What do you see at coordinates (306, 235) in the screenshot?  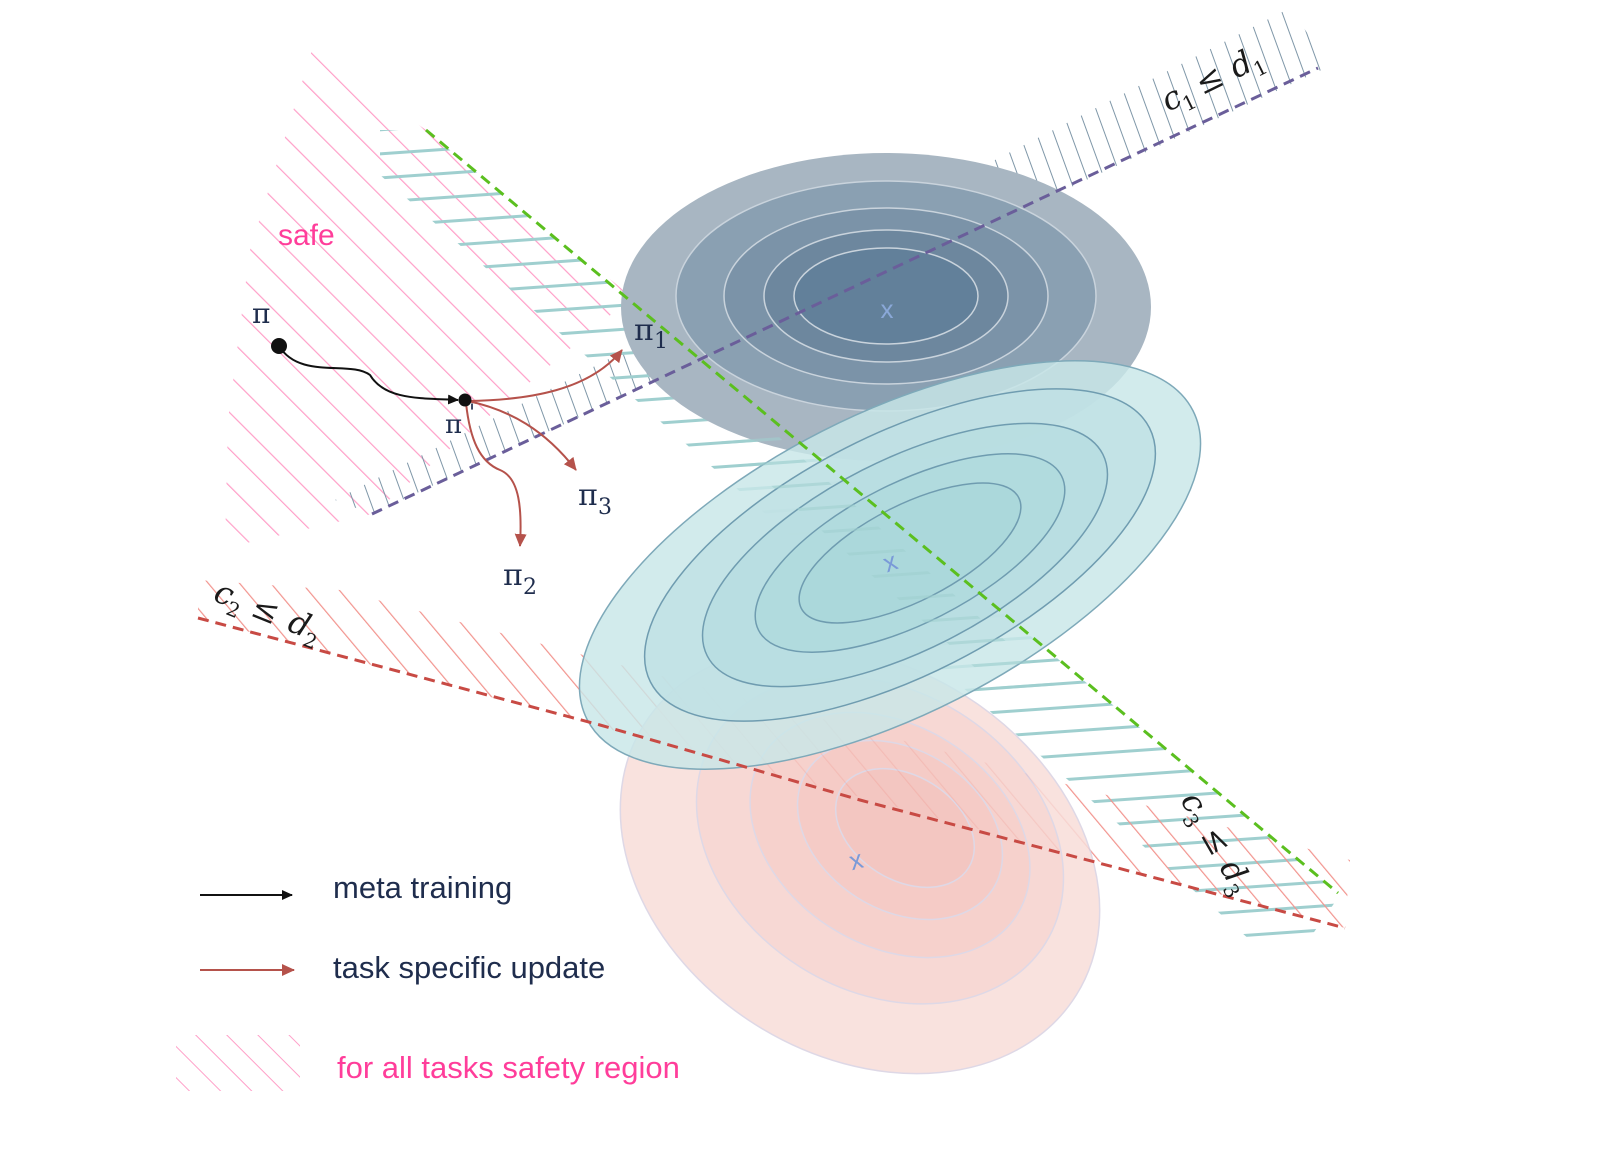 I see `safe-label: safe` at bounding box center [306, 235].